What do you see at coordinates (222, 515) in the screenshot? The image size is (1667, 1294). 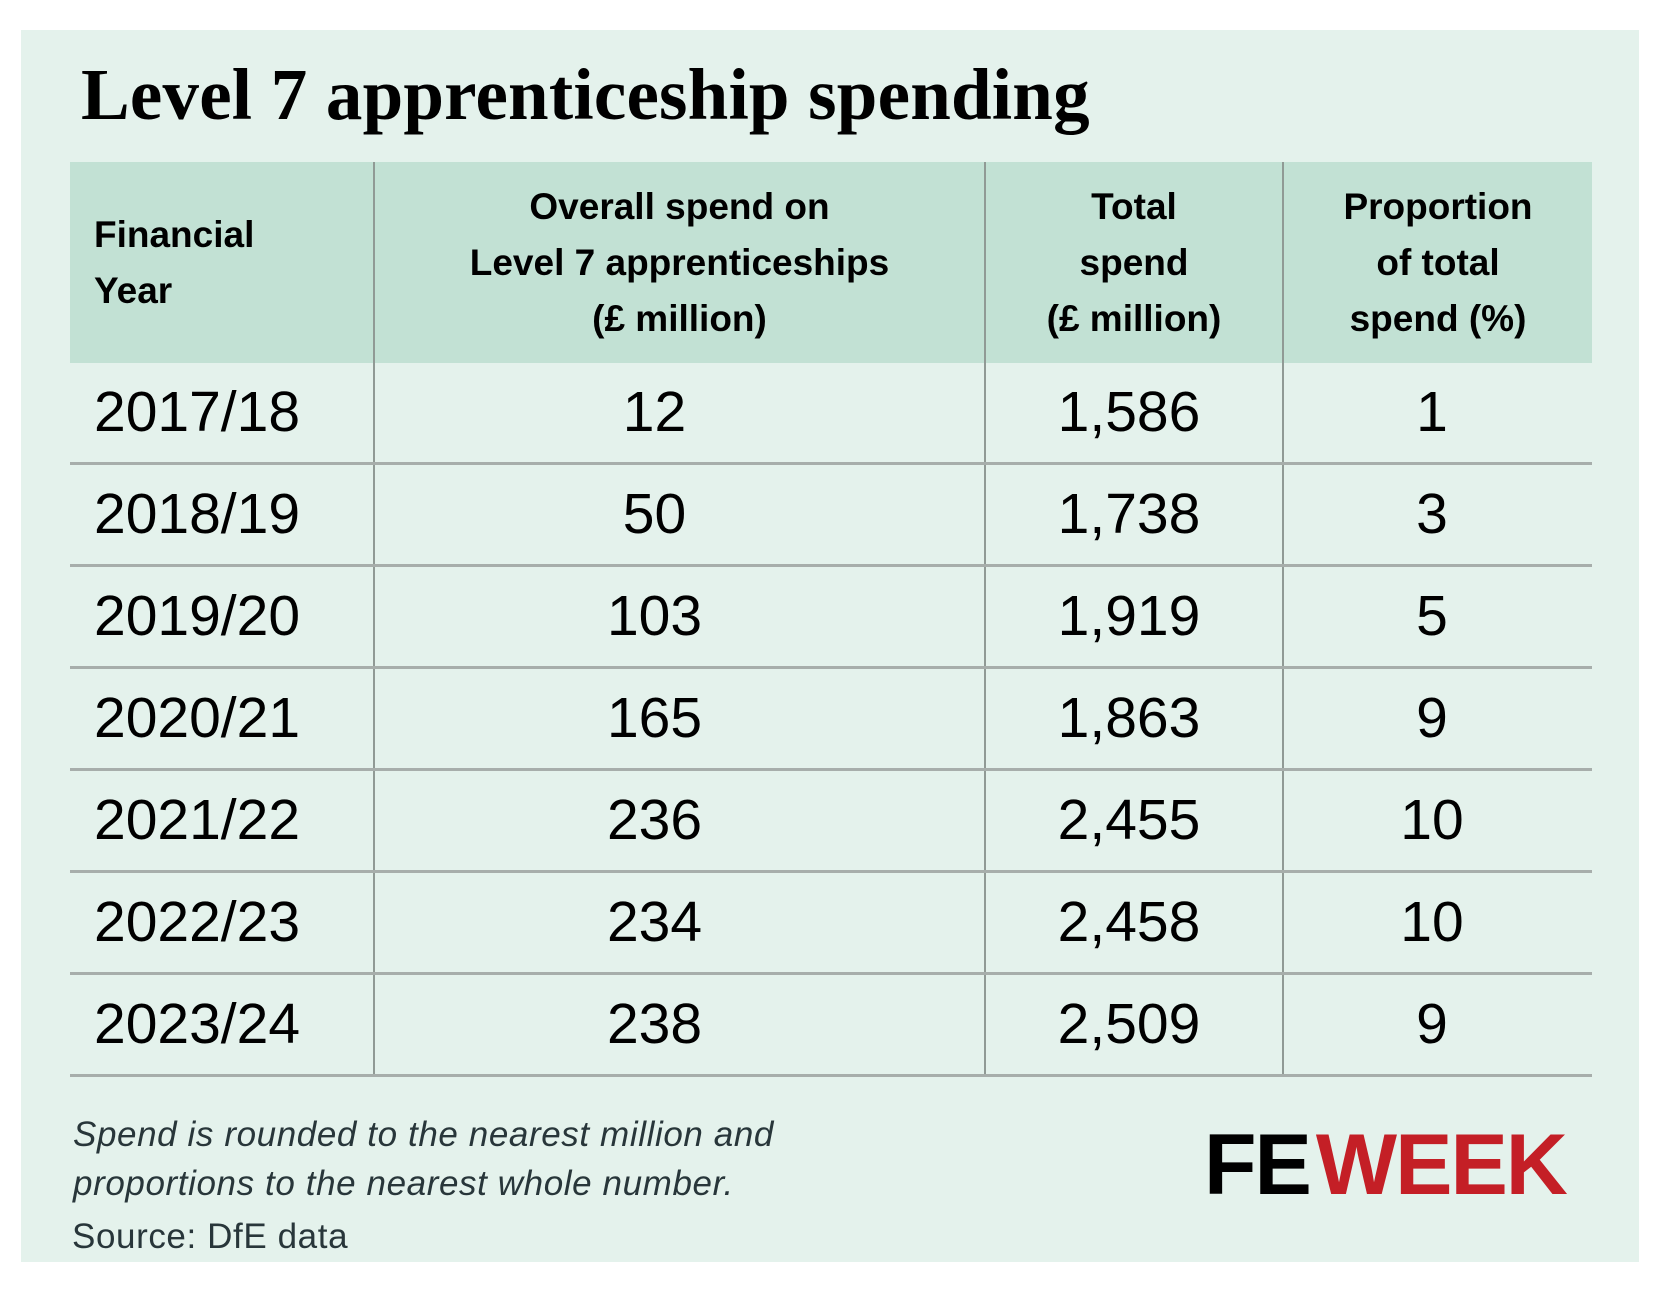 I see `cell-financial-year: 2018/19` at bounding box center [222, 515].